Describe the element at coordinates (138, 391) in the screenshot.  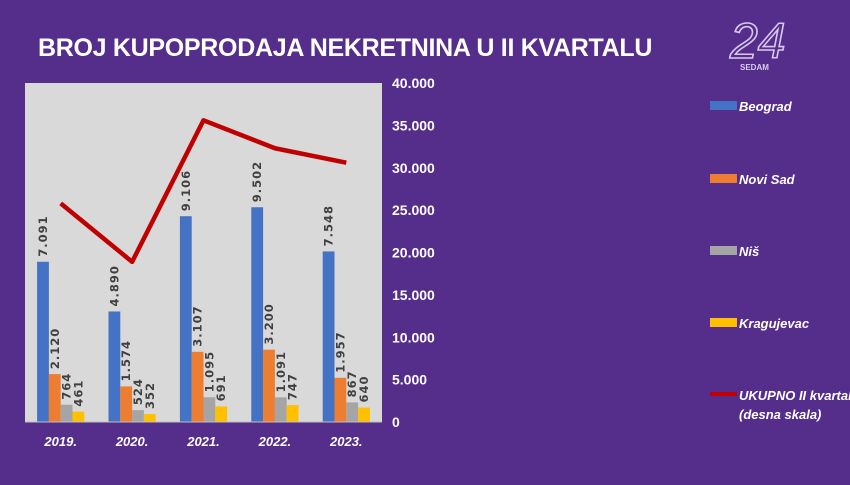
I see `data-label: 524` at that location.